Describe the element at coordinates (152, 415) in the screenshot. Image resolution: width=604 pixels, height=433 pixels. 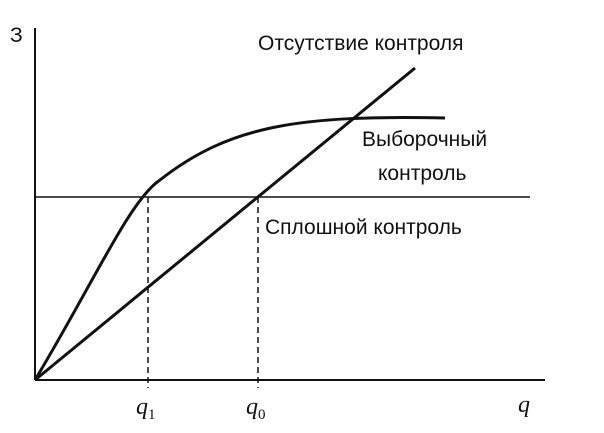
I see `point-sub: 1` at that location.